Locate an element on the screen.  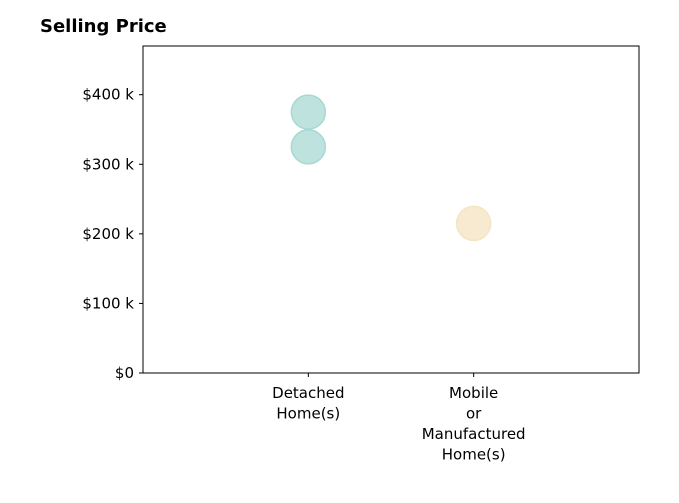
y-tick-label: $400 k is located at coordinates (108, 95).